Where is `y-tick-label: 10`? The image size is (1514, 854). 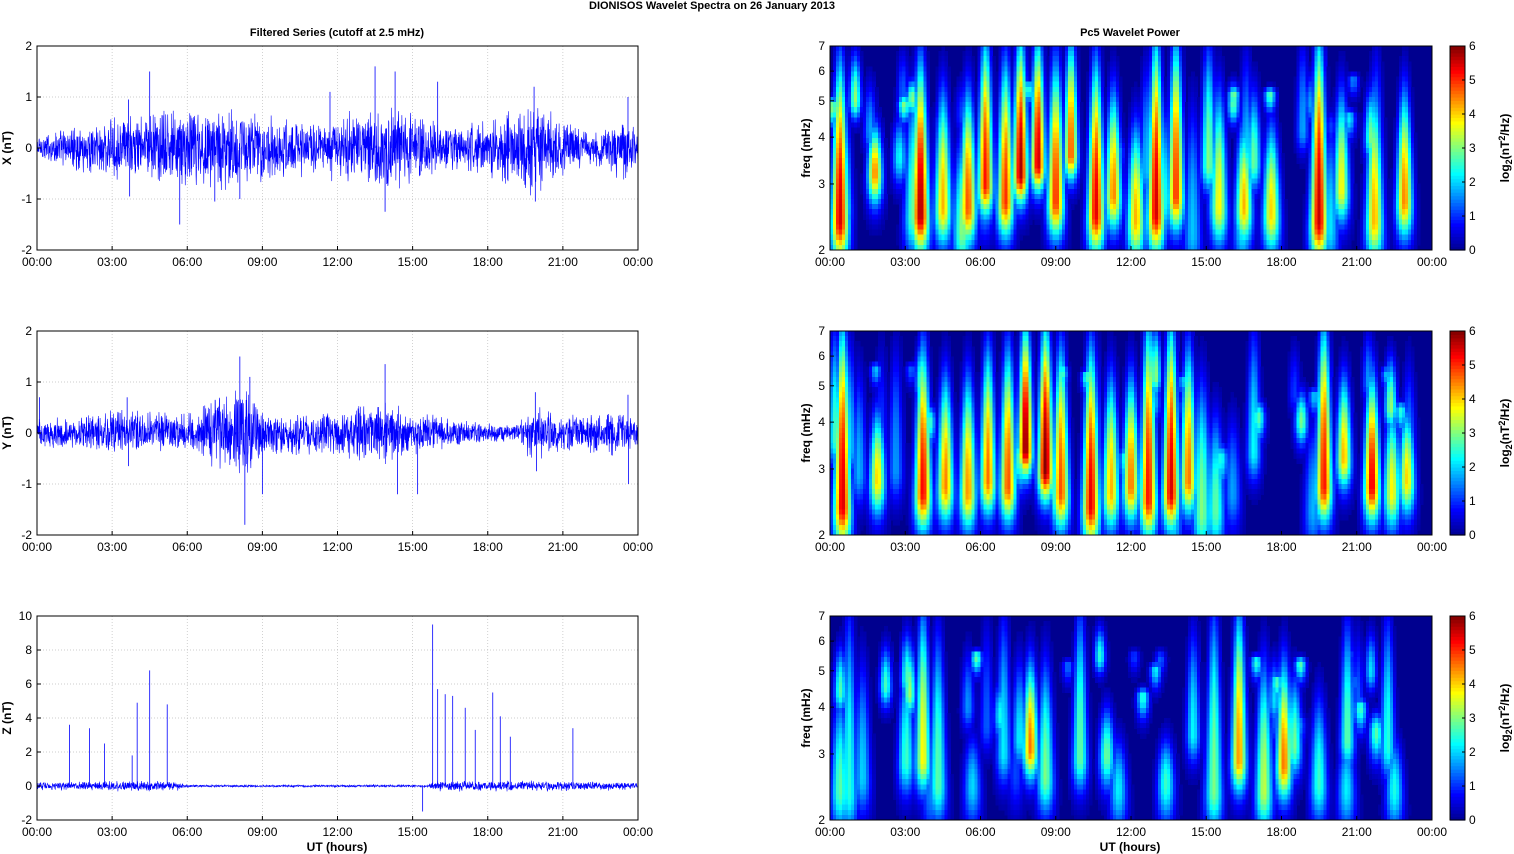
y-tick-label: 10 is located at coordinates (26, 616).